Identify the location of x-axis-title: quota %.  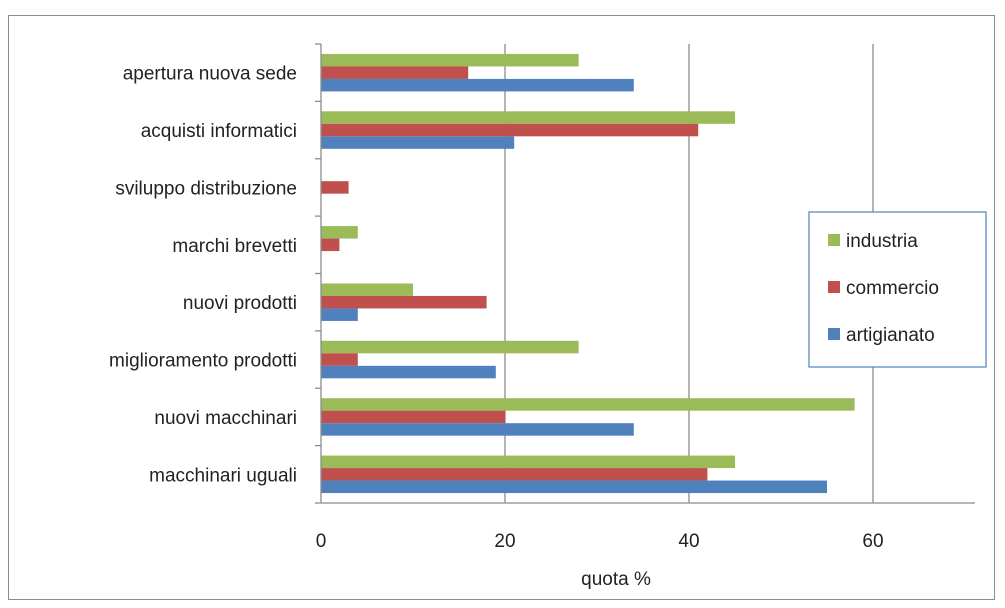
(616, 579).